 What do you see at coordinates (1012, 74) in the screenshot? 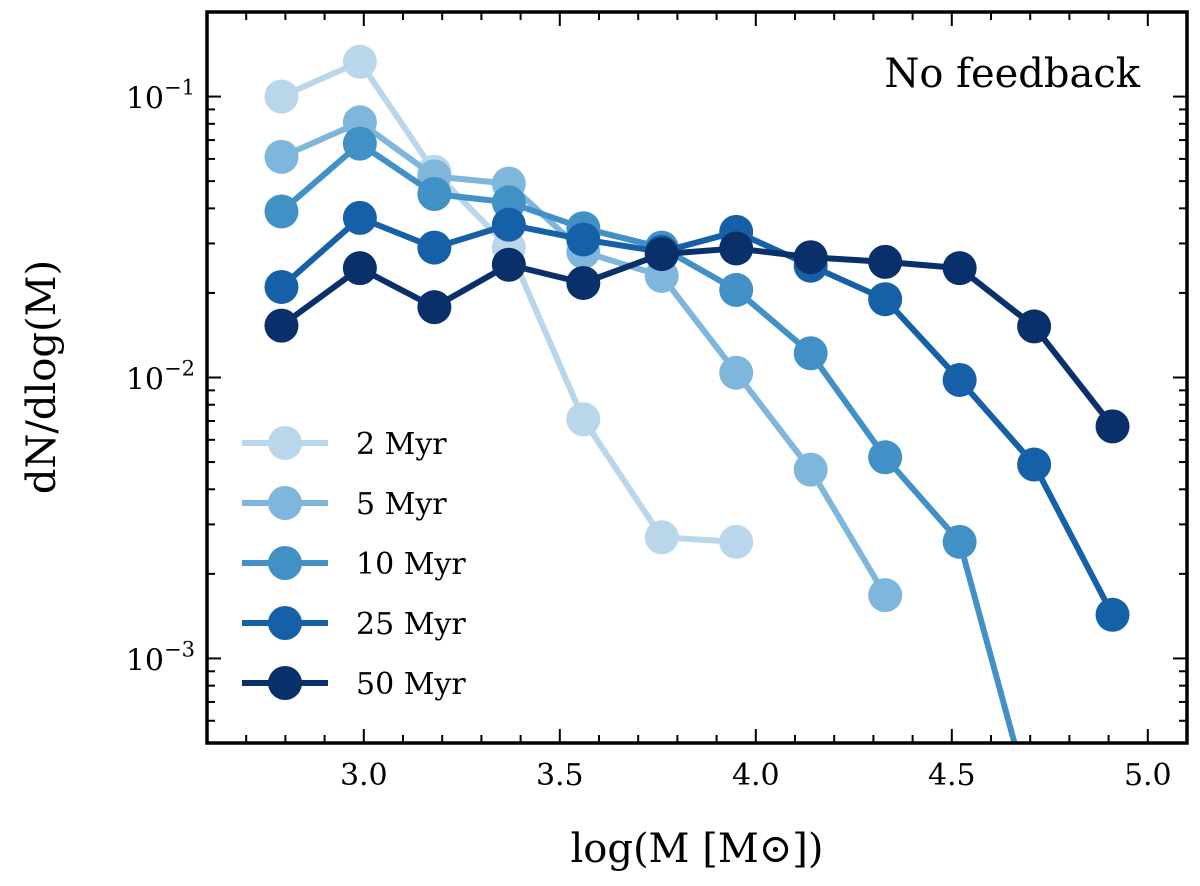
I see `annotation-no-feedback: No feedback` at bounding box center [1012, 74].